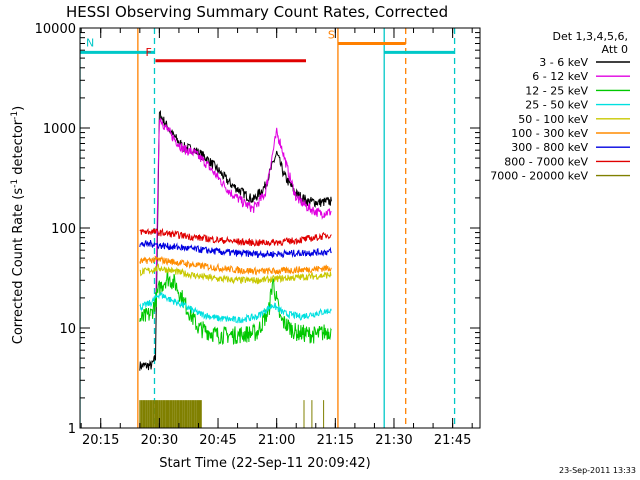  What do you see at coordinates (67, 329) in the screenshot?
I see `y-tick-label: 10` at bounding box center [67, 329].